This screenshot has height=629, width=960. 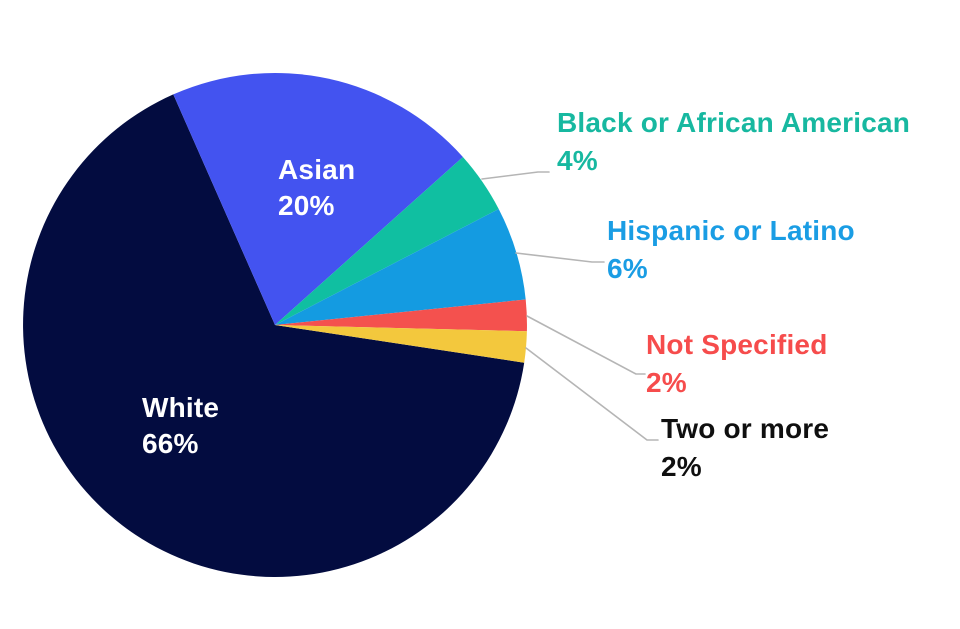 What do you see at coordinates (745, 428) in the screenshot?
I see `pie-label-two-or-more-name: Two or more` at bounding box center [745, 428].